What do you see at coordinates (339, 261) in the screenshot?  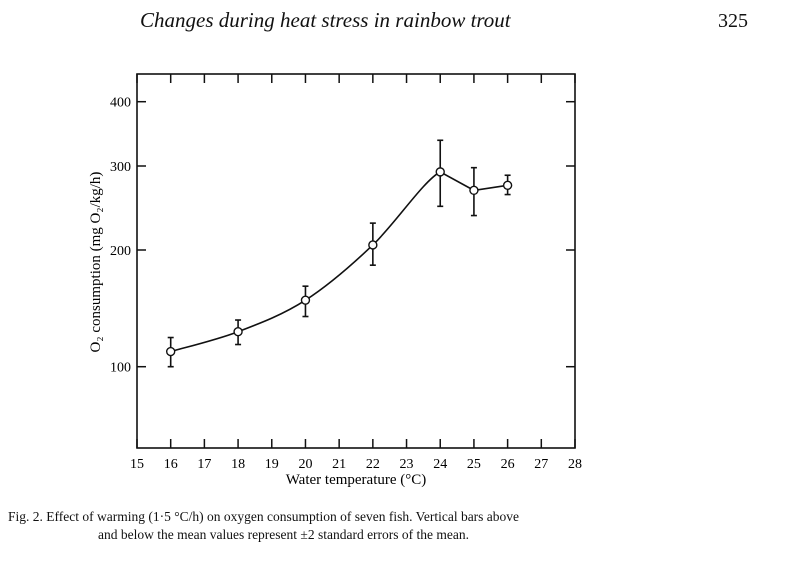 I see `data-line` at bounding box center [339, 261].